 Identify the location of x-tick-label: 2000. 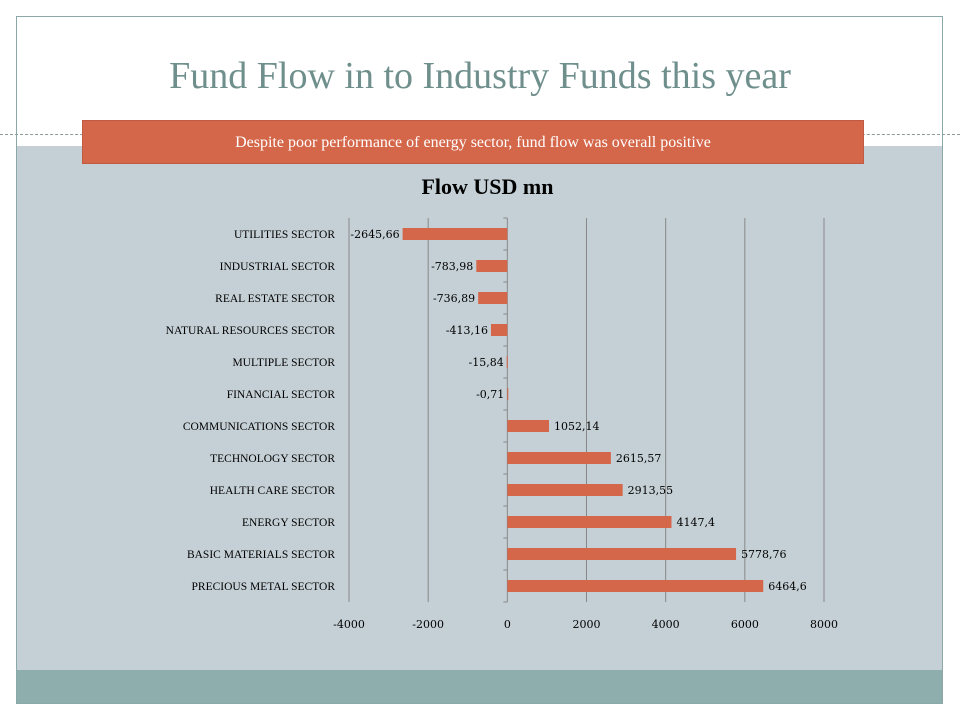
(587, 624).